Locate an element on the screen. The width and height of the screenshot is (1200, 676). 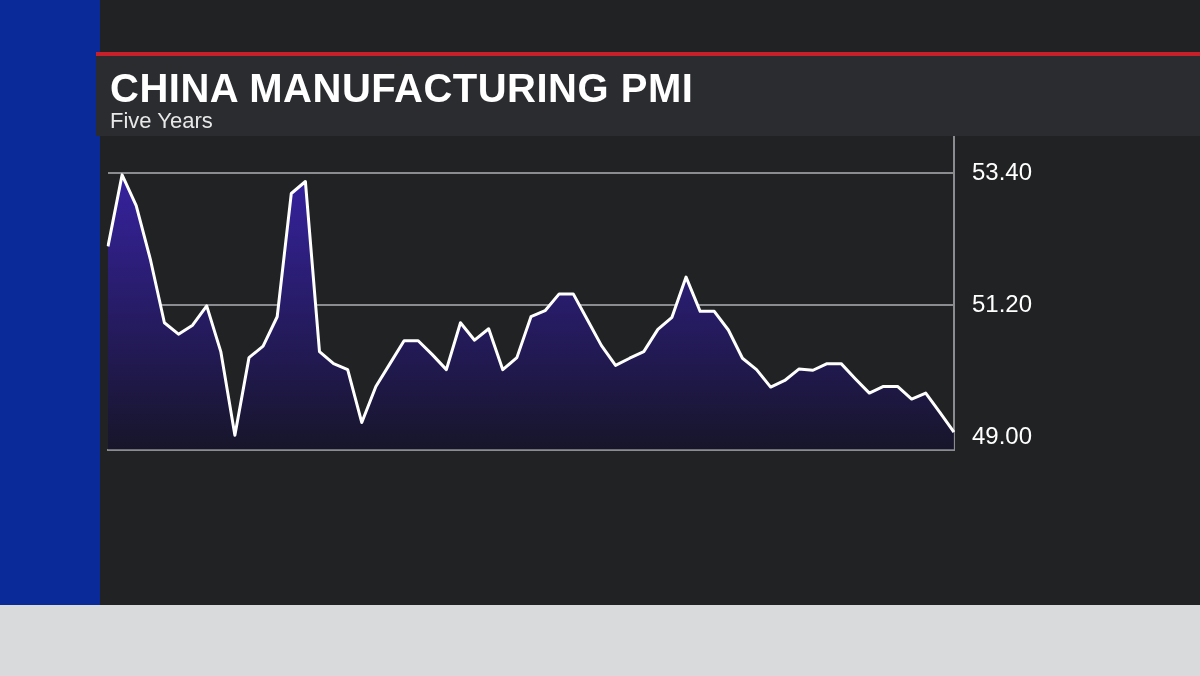
y-tick-label: 53.40 is located at coordinates (1001, 171).